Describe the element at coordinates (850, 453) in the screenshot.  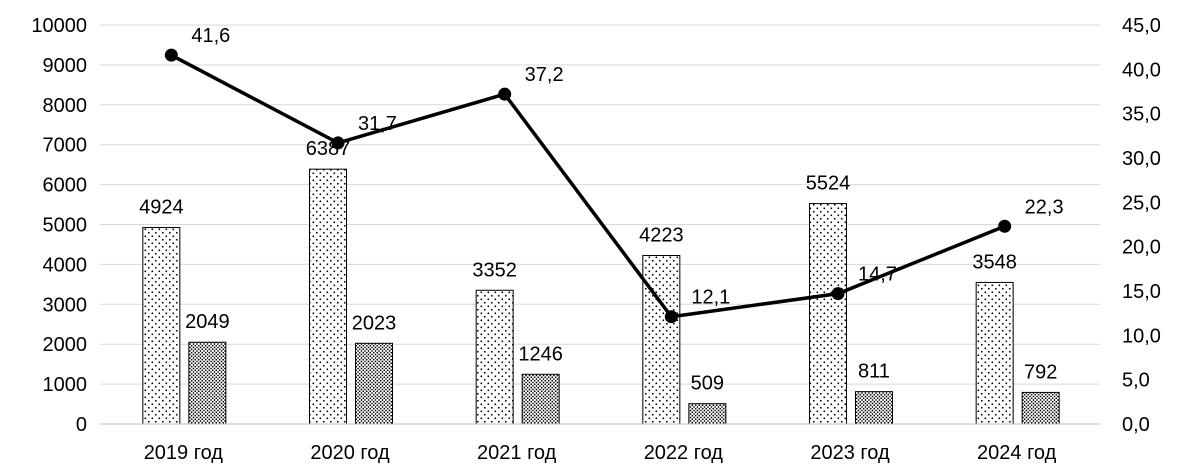
I see `category-label: 2023 год` at that location.